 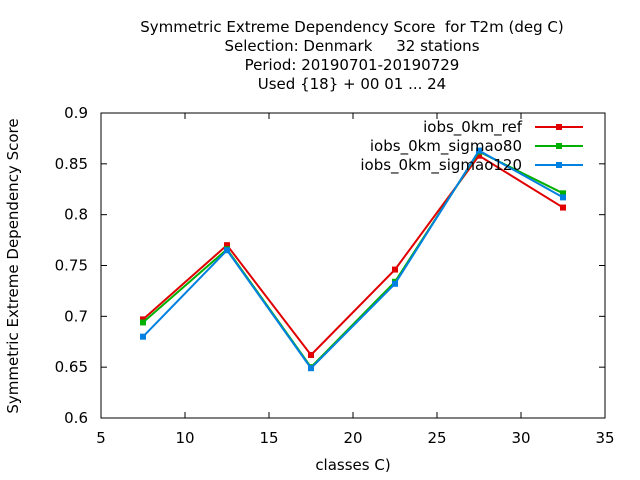 I want to click on x-tick-label: 5, so click(x=101, y=438).